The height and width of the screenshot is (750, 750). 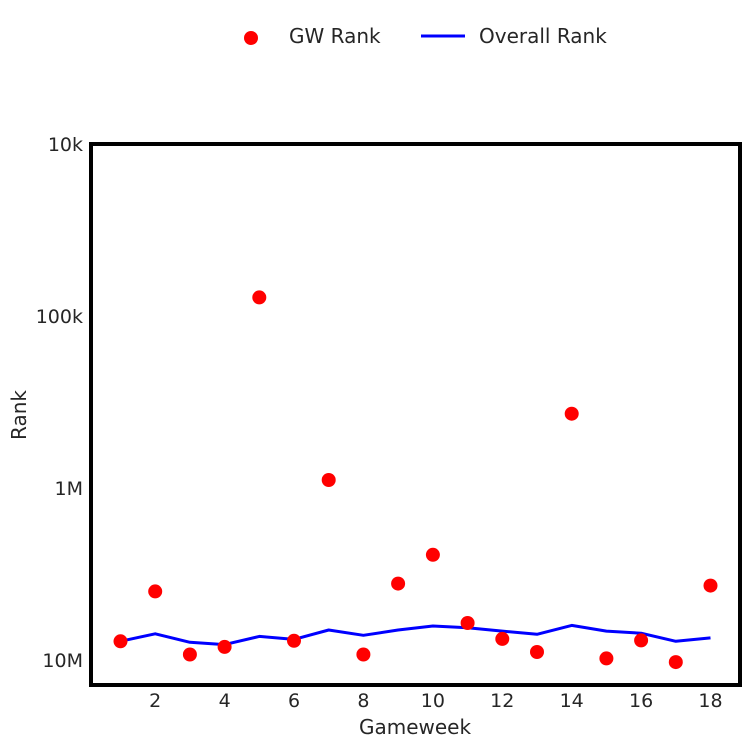 I want to click on x-tick-label: 16, so click(x=641, y=701).